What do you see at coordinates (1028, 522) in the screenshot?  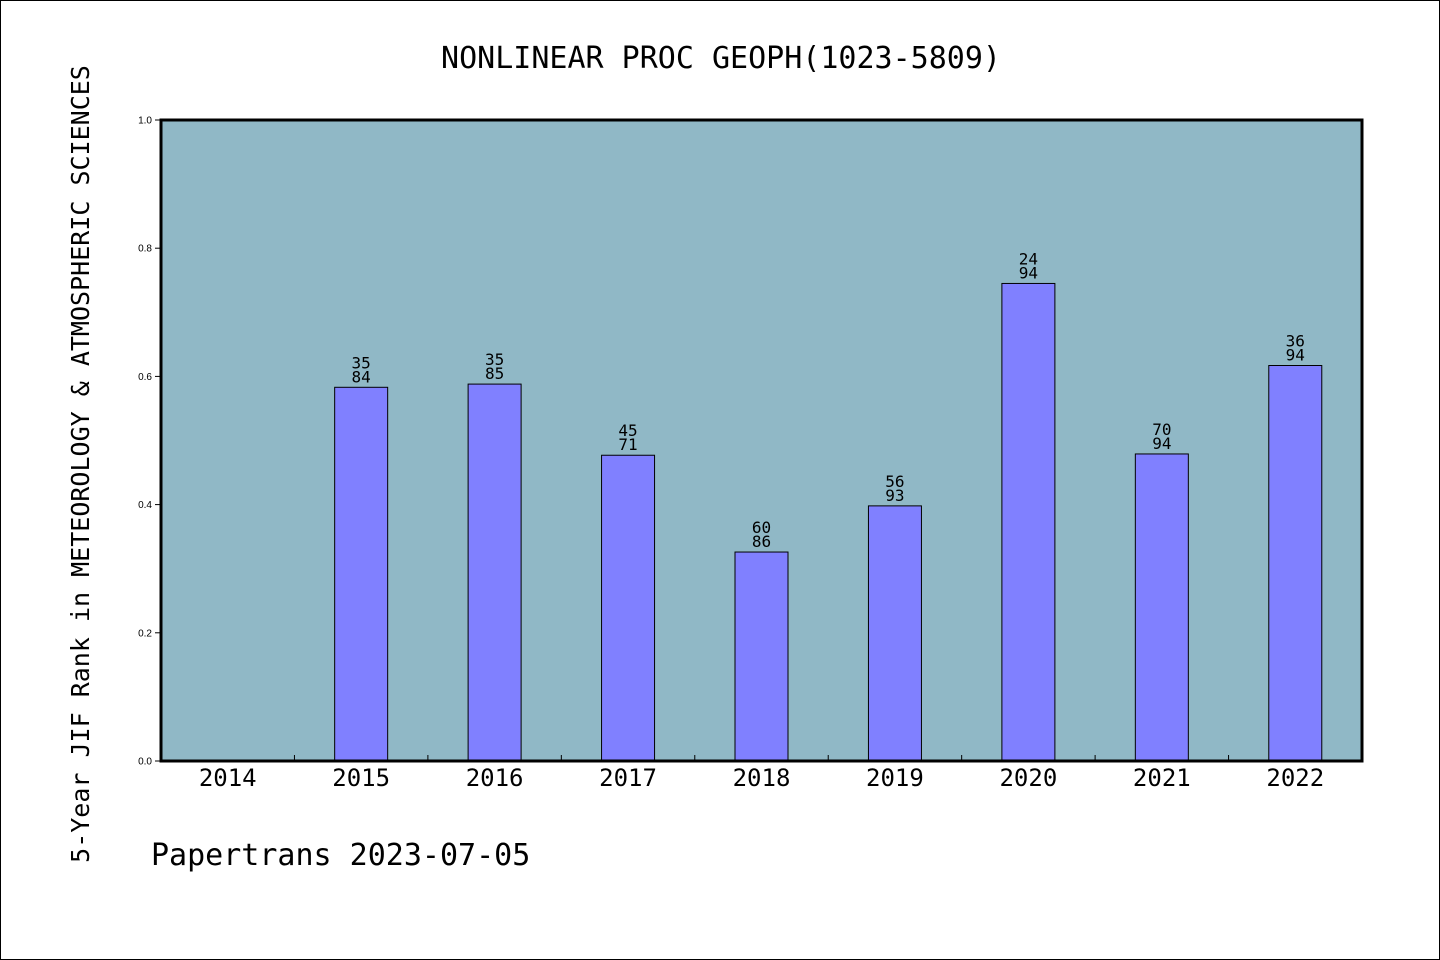 I see `bar-2020` at bounding box center [1028, 522].